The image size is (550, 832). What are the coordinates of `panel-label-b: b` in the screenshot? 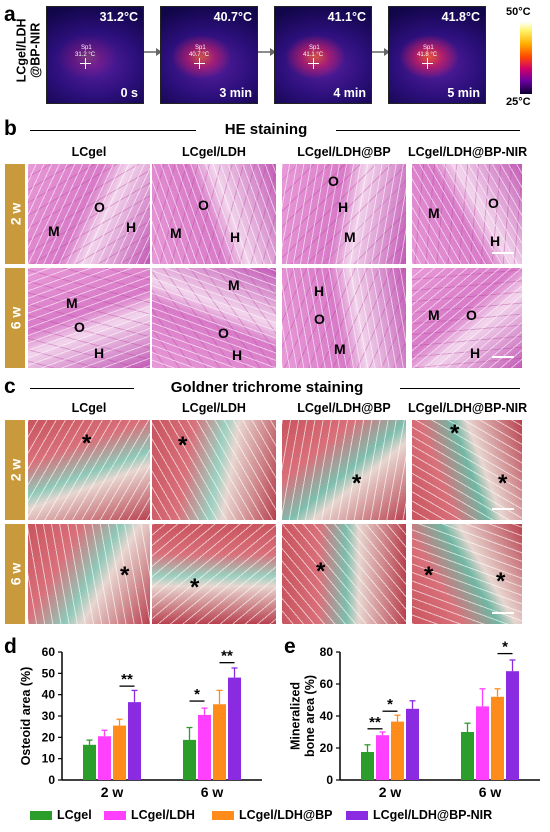 It's located at (10, 128).